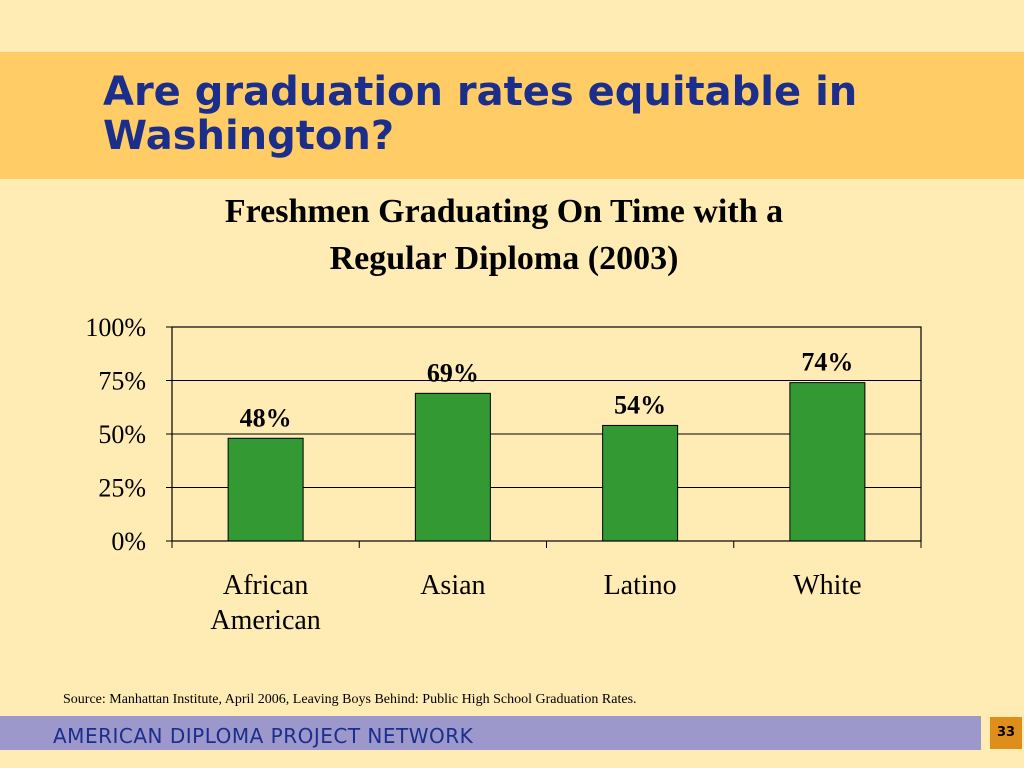 Image resolution: width=1024 pixels, height=768 pixels. What do you see at coordinates (122, 381) in the screenshot?
I see `y-tick-label: 75%` at bounding box center [122, 381].